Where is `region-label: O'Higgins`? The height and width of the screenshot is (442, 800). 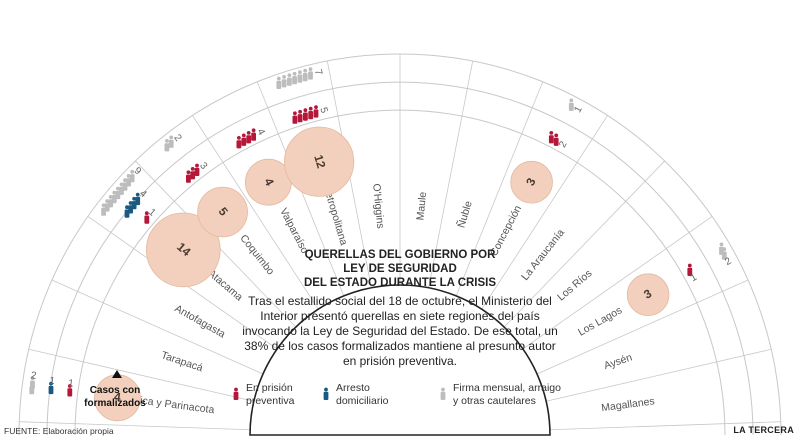
region-label: O'Higgins is located at coordinates (378, 206).